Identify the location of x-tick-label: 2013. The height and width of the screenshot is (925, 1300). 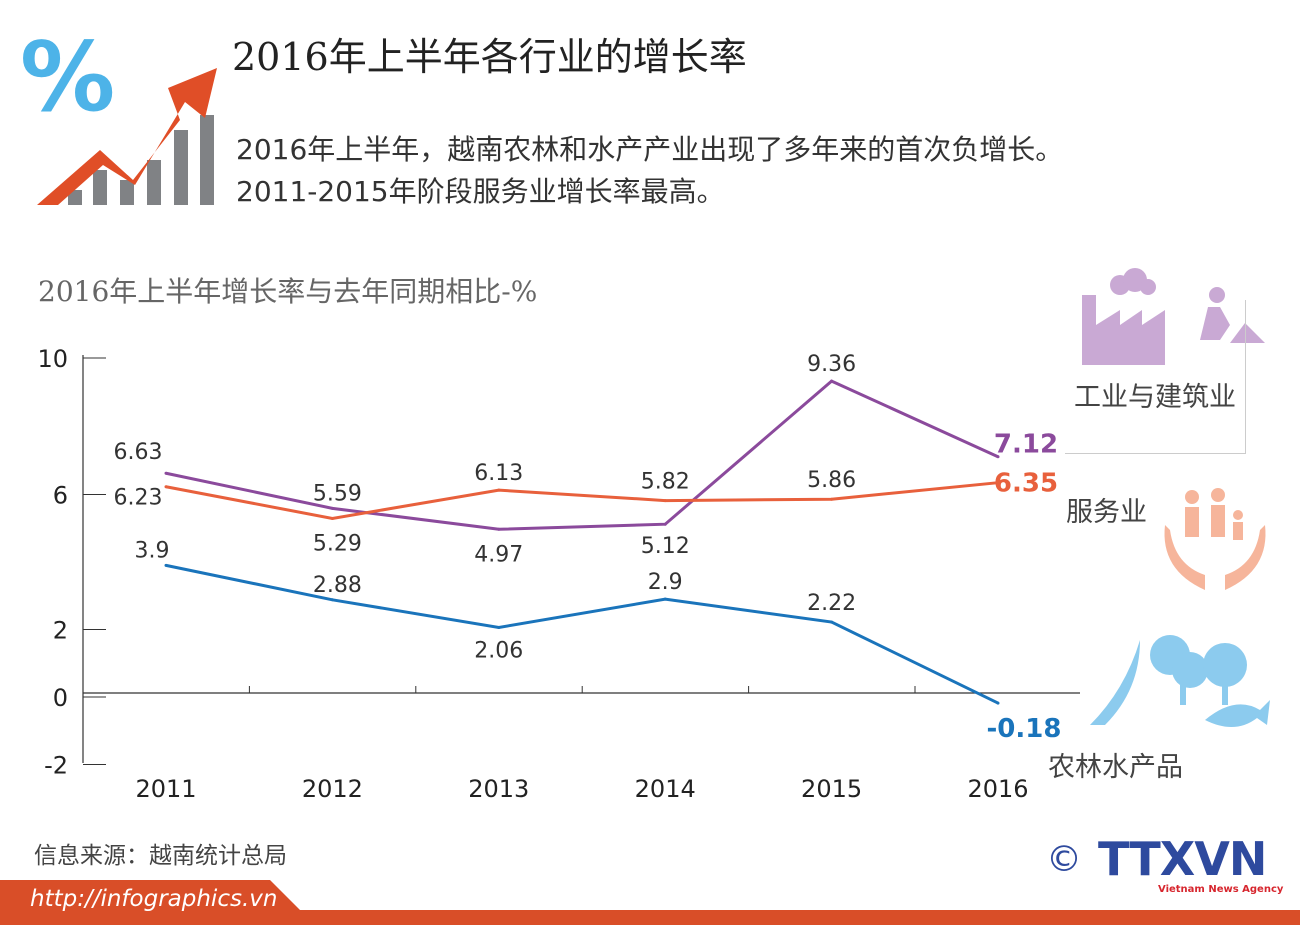
(498, 789).